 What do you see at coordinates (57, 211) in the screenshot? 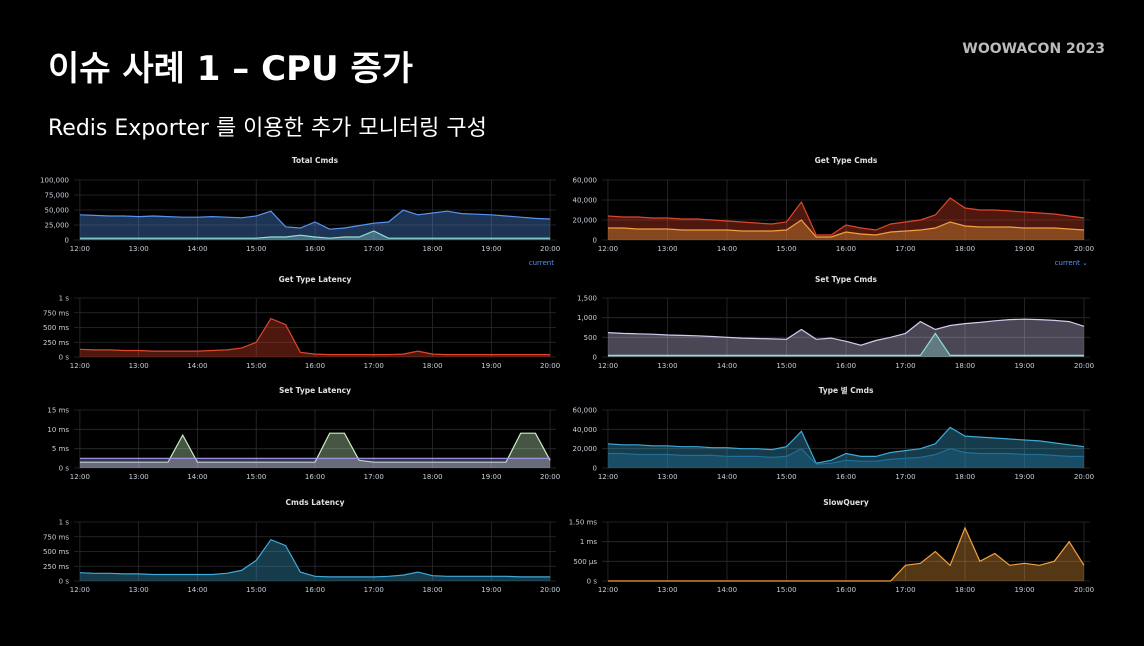
I see `y-tick-label: 50,000` at bounding box center [57, 211].